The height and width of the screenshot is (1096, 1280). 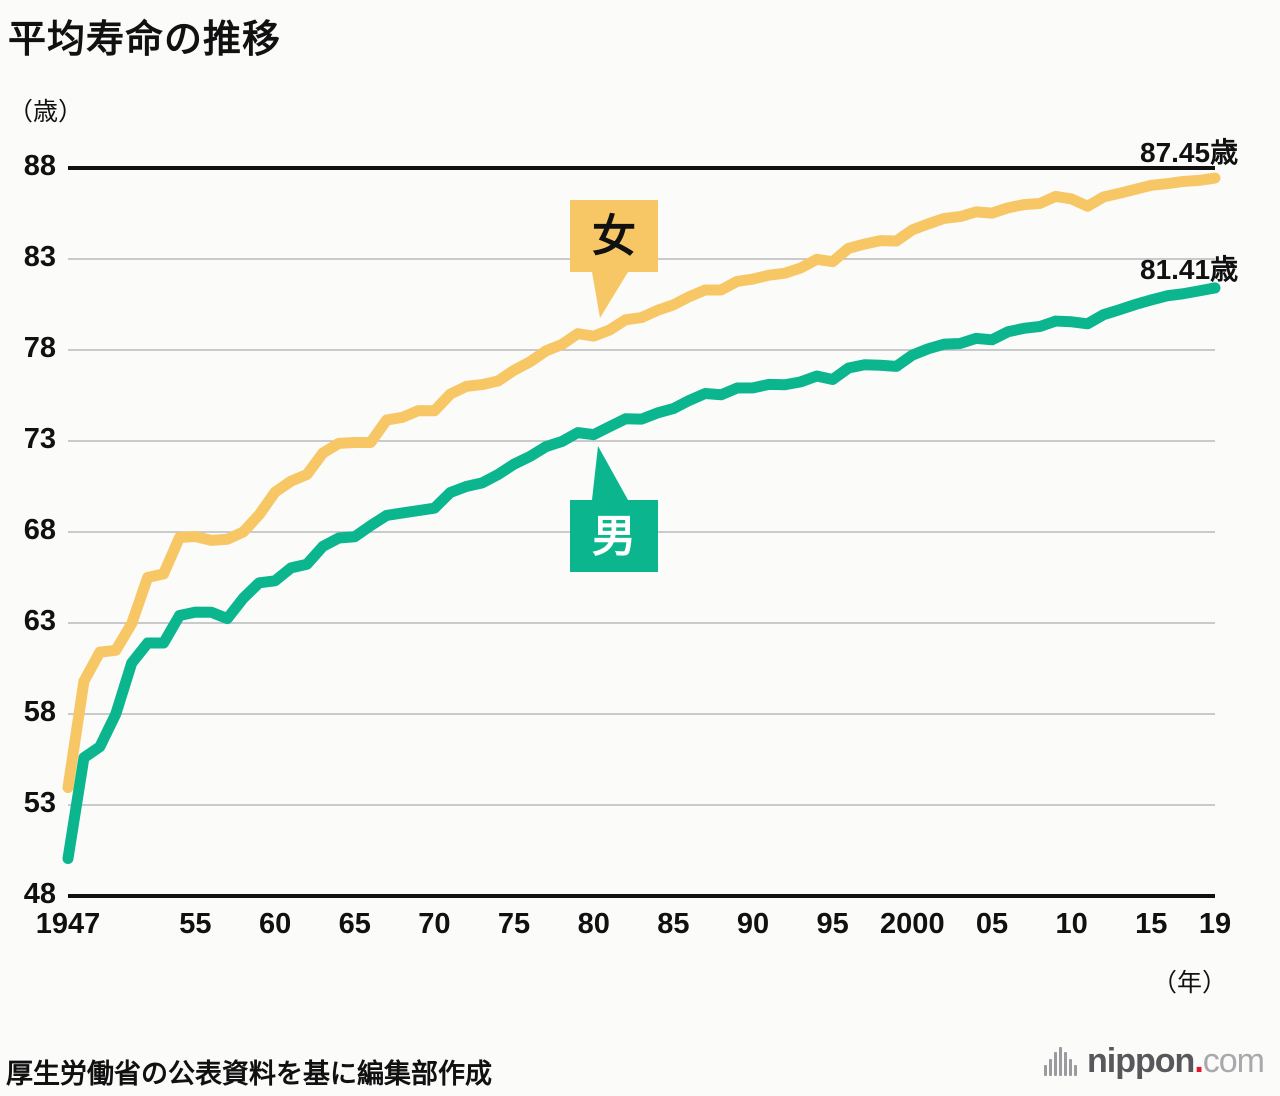 What do you see at coordinates (1189, 152) in the screenshot?
I see `end-label-female: 87.45歳` at bounding box center [1189, 152].